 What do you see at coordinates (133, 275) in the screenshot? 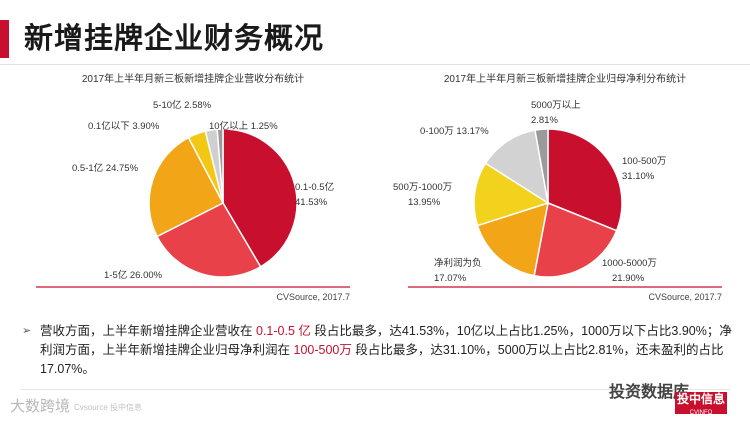
I see `slice-label-1: 1-5亿 26.00%` at bounding box center [133, 275].